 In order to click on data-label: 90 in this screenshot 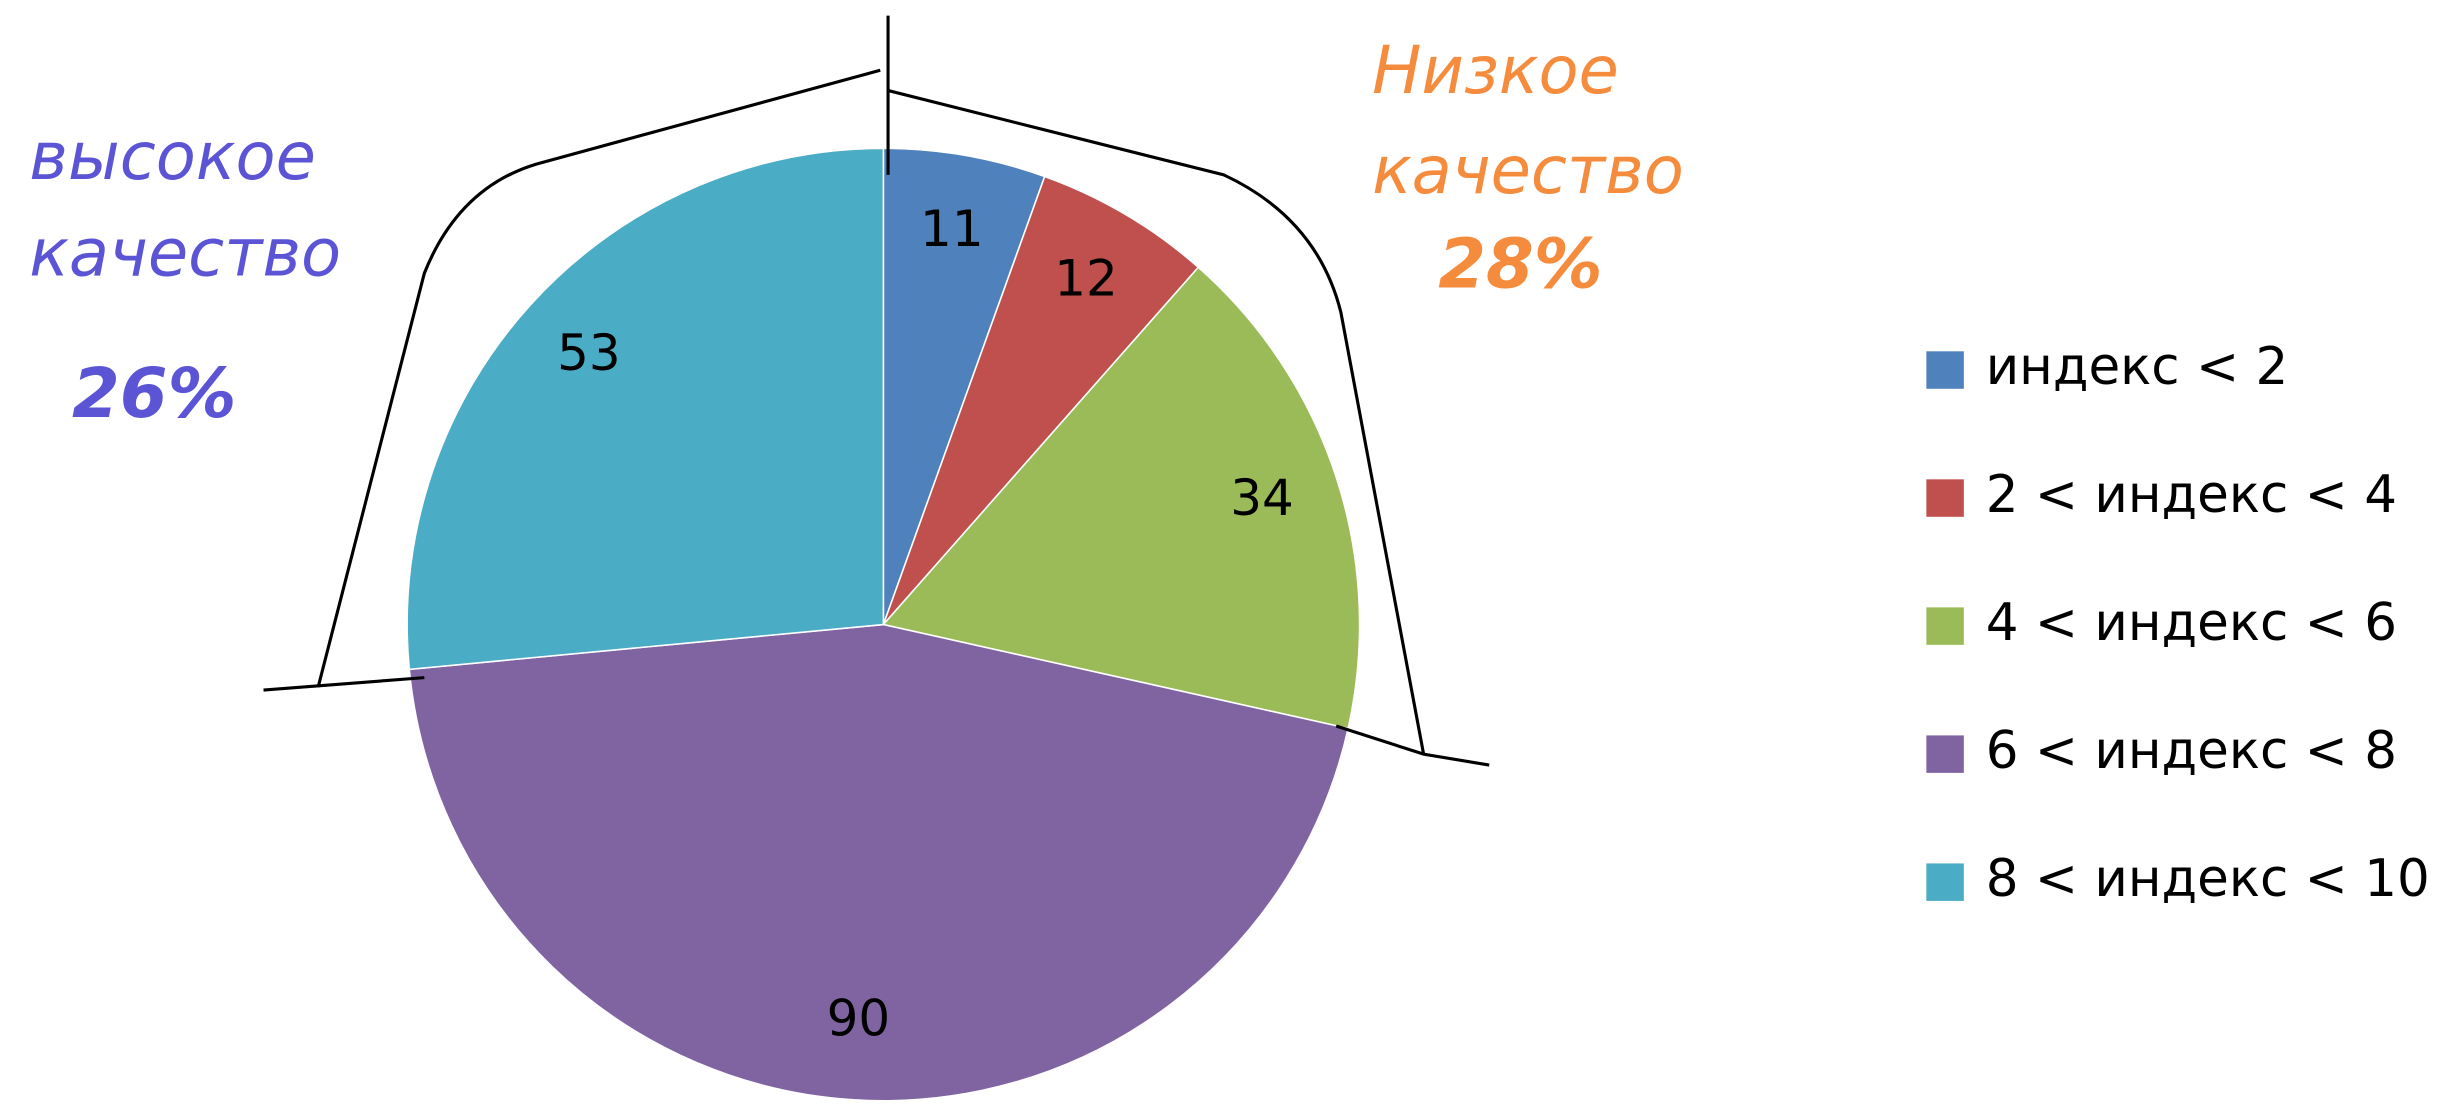, I will do `click(859, 1018)`.